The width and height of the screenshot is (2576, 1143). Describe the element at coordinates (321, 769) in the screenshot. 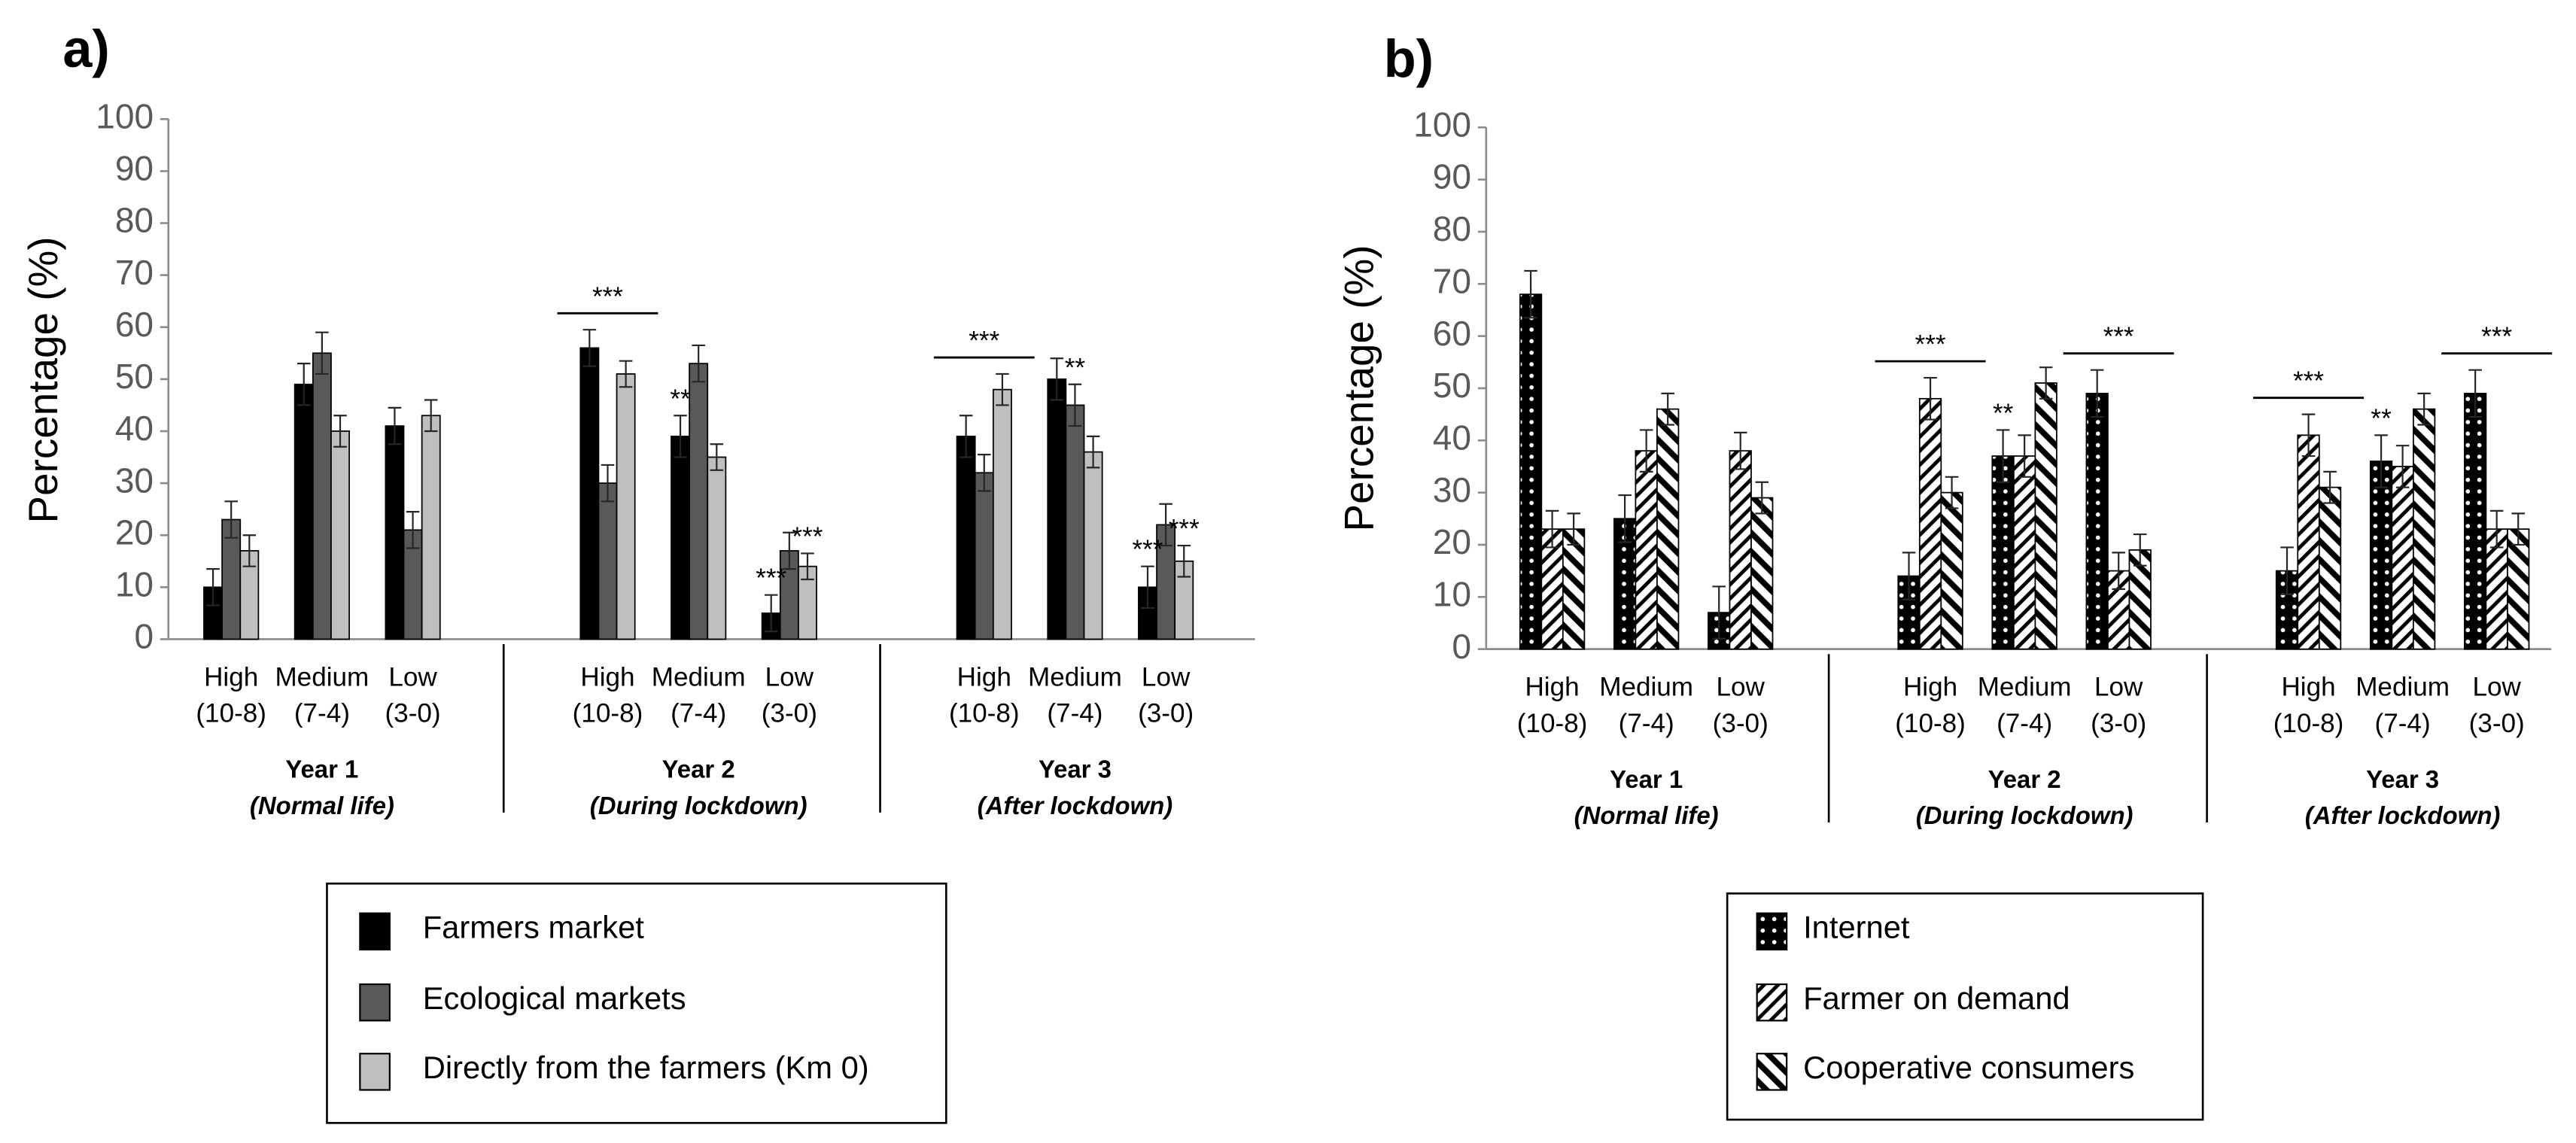

I see `group-label: Year 1` at that location.